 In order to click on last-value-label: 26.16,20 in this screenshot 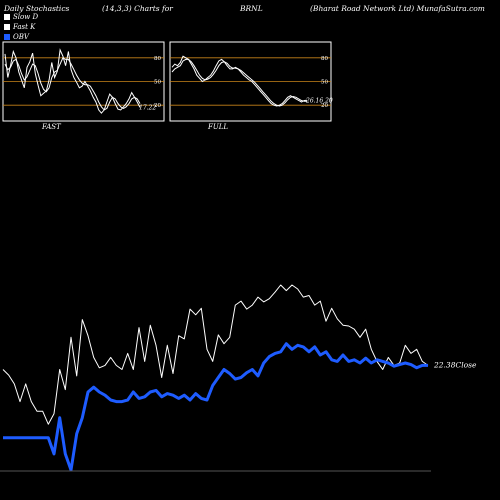, I will do `click(319, 100)`.